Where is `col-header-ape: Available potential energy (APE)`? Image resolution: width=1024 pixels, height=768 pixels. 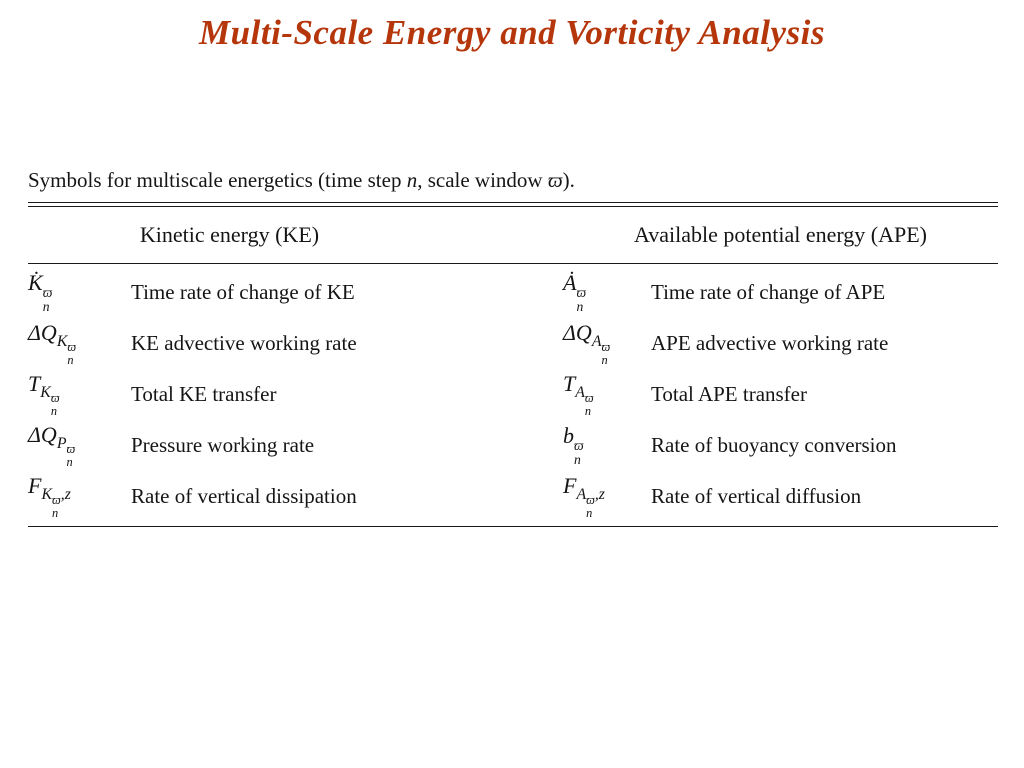
col-header-ape: Available potential energy (APE) is located at coordinates (780, 234).